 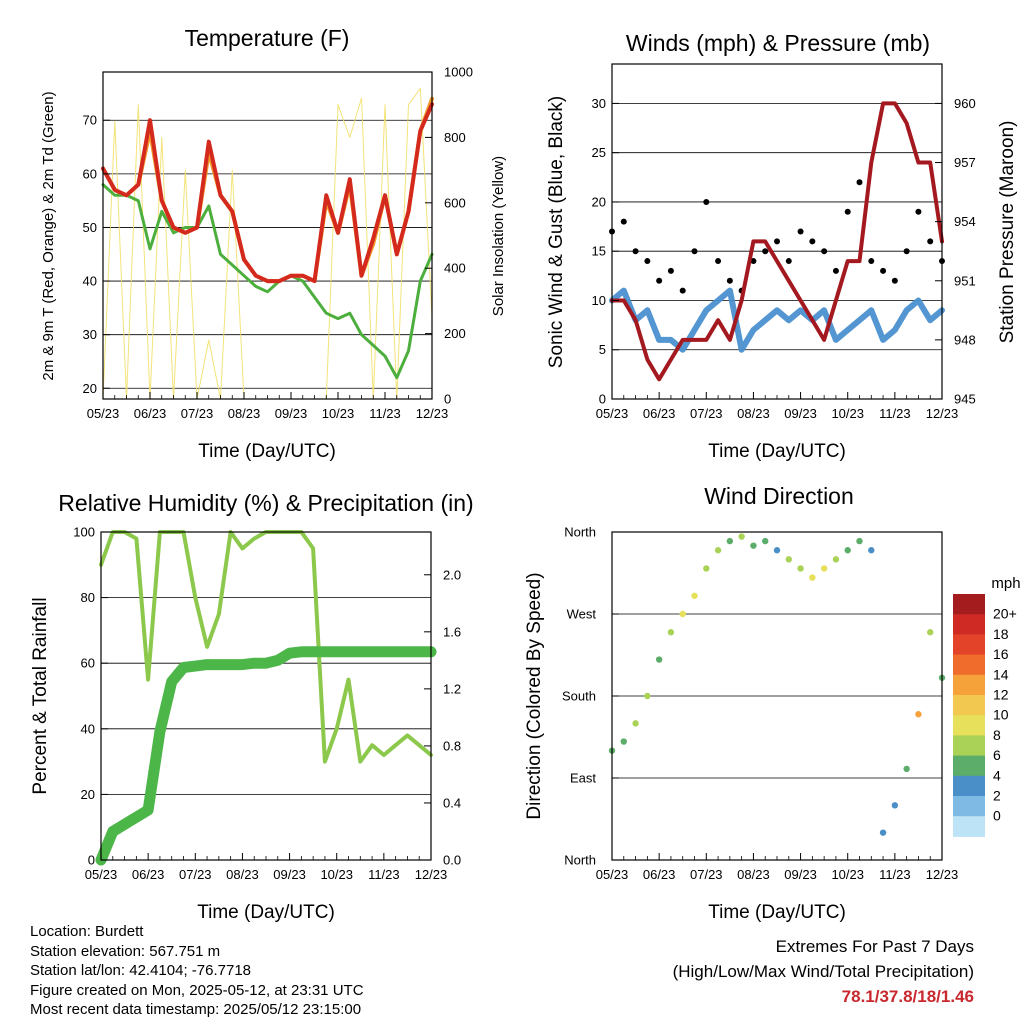 I want to click on extremes-subtitle: (High/Low/Max Wind/Total Precipitation), so click(x=823, y=971).